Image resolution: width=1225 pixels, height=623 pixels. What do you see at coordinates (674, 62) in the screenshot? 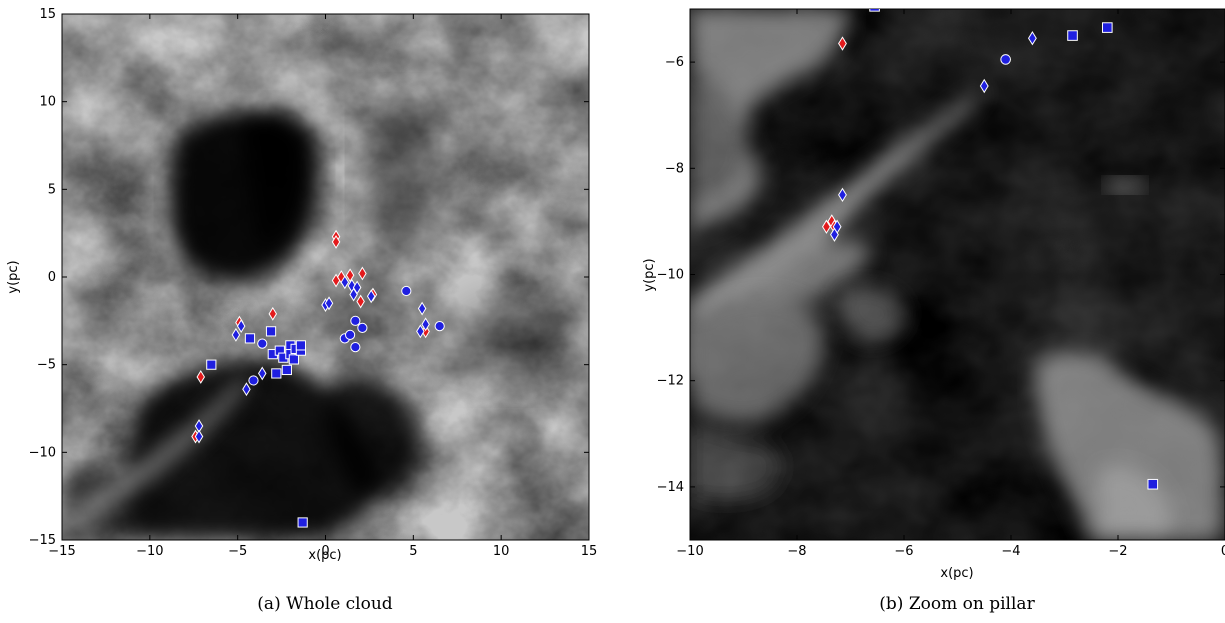
I see `y-tick-label: −6` at bounding box center [674, 62].